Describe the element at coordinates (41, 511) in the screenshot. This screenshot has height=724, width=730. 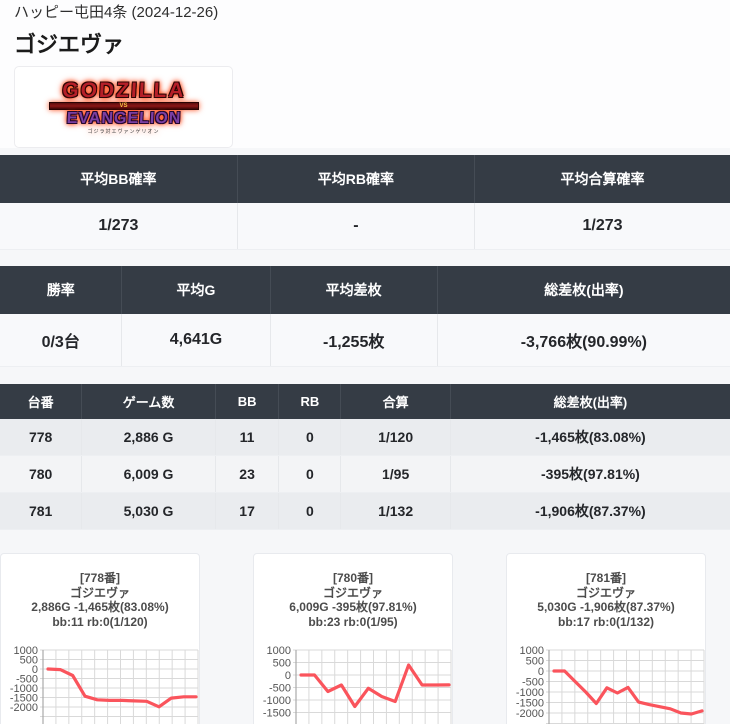
I see `cell-machine-no: 781` at that location.